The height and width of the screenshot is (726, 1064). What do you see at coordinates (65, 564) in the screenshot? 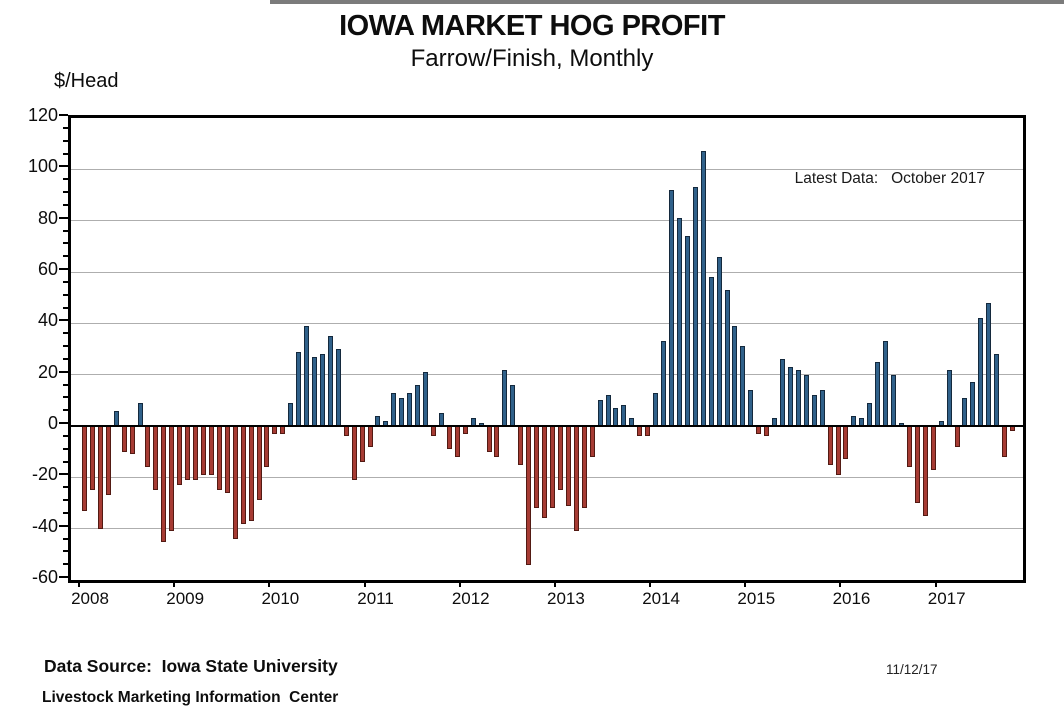
I see `y-minor-tick--55` at bounding box center [65, 564].